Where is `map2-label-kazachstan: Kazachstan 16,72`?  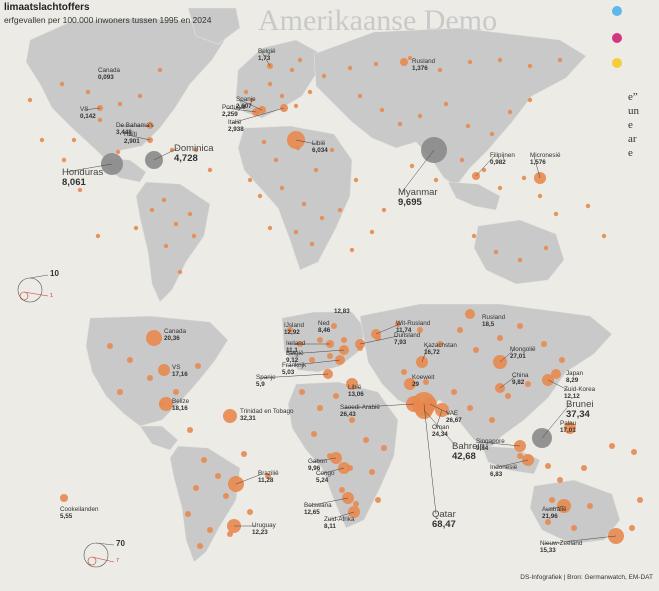
map2-label-kazachstan: Kazachstan 16,72 is located at coordinates (440, 349).